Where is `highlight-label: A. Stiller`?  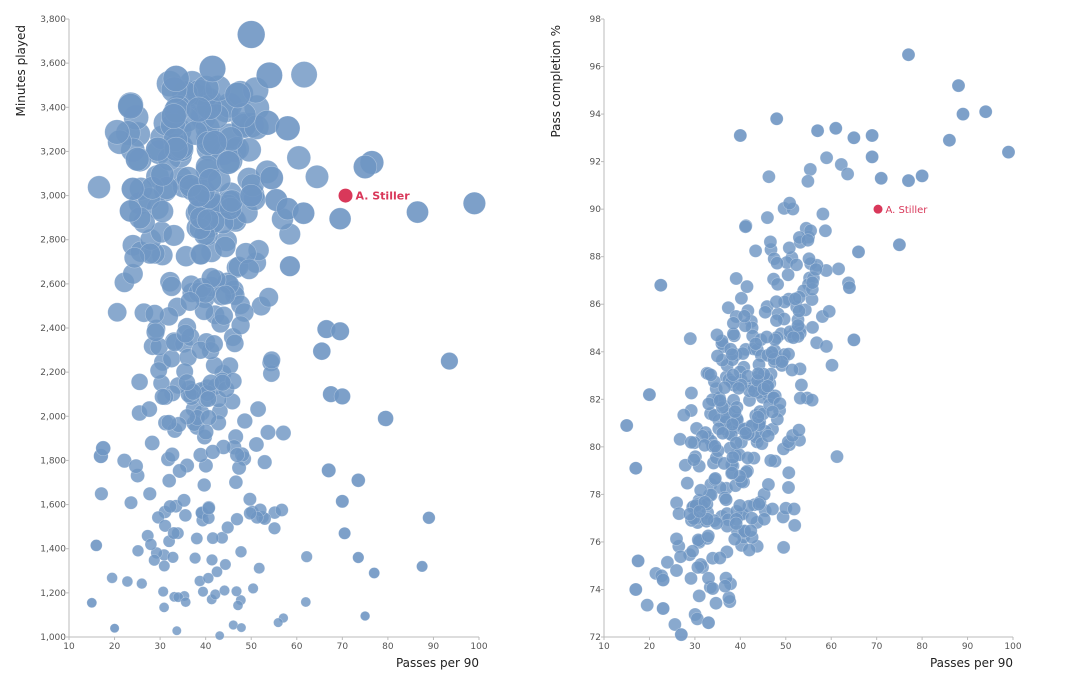
highlight-label: A. Stiller is located at coordinates (383, 196).